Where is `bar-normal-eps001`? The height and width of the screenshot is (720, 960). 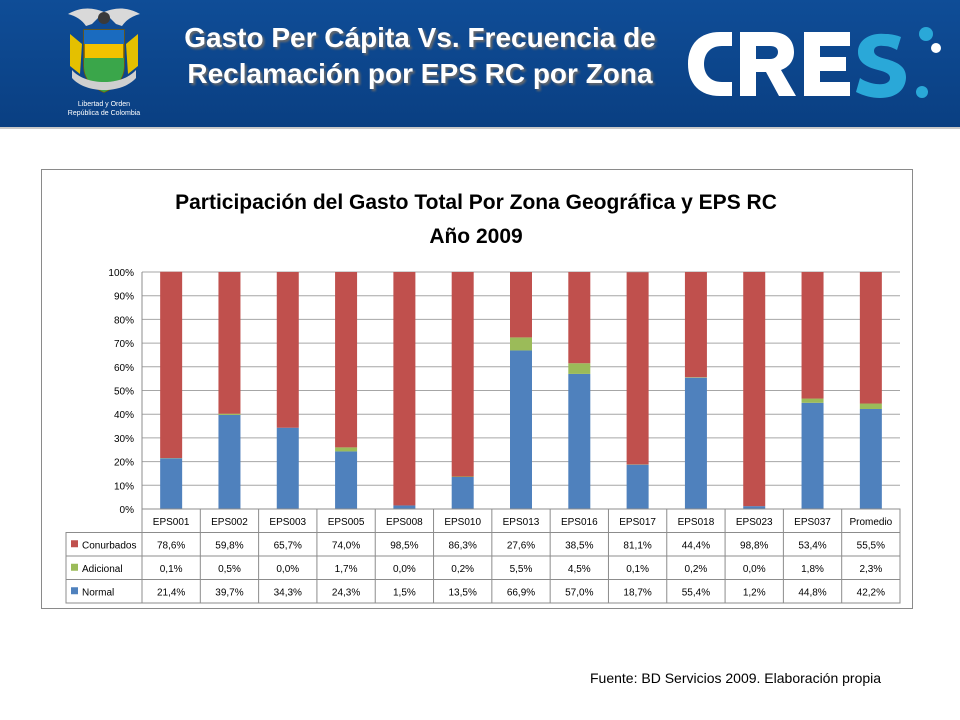
bar-normal-eps001 is located at coordinates (171, 483).